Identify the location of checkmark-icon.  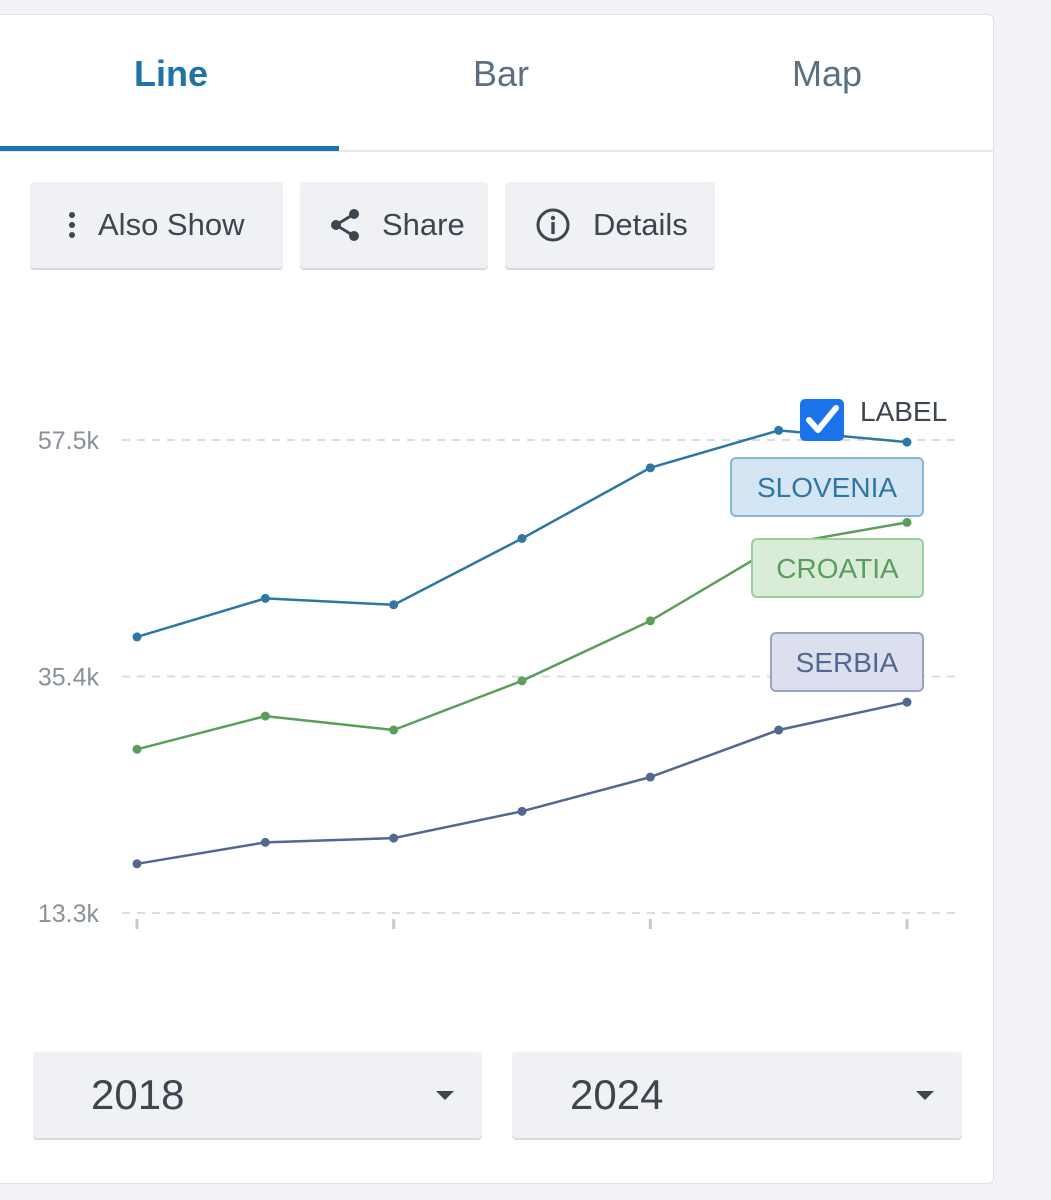
(822, 419).